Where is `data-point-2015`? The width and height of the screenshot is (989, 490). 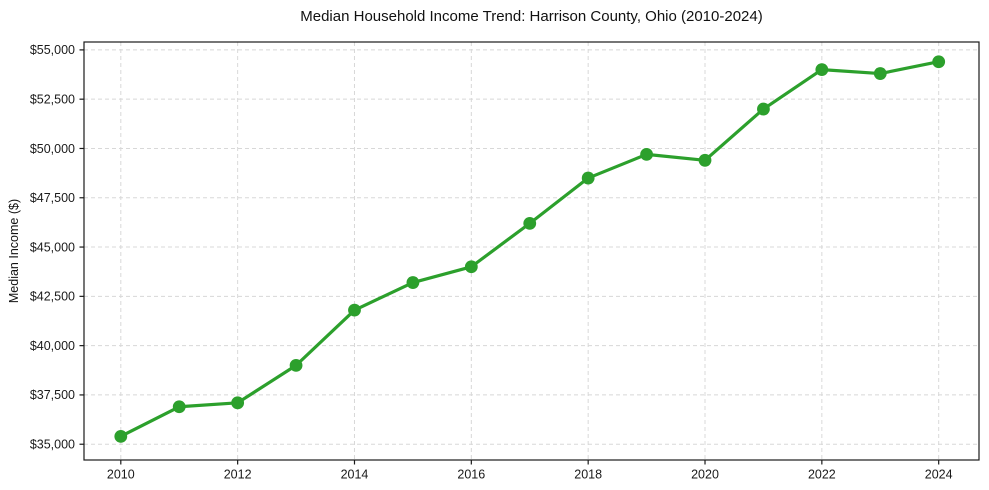
data-point-2015 is located at coordinates (413, 282).